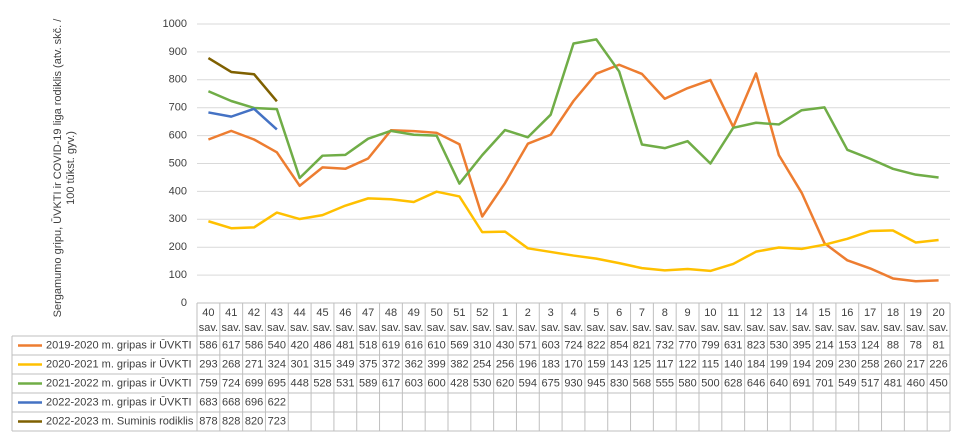 The image size is (963, 436). I want to click on table-value: 723, so click(277, 421).